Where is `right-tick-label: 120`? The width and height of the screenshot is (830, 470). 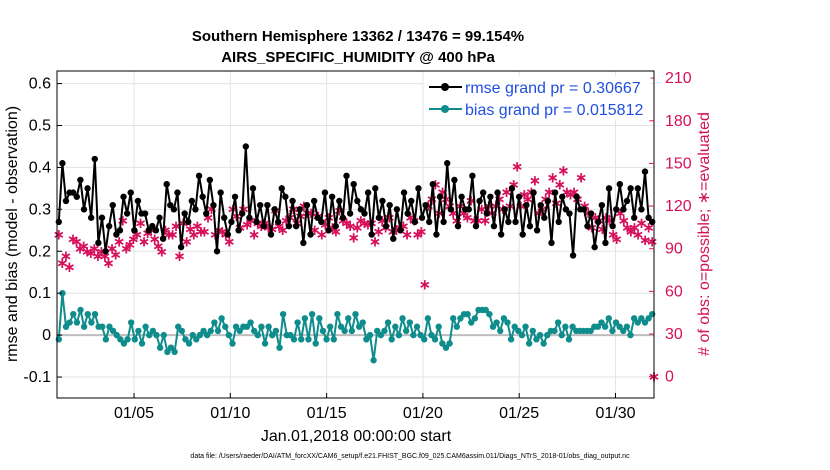
right-tick-label: 120 is located at coordinates (678, 206).